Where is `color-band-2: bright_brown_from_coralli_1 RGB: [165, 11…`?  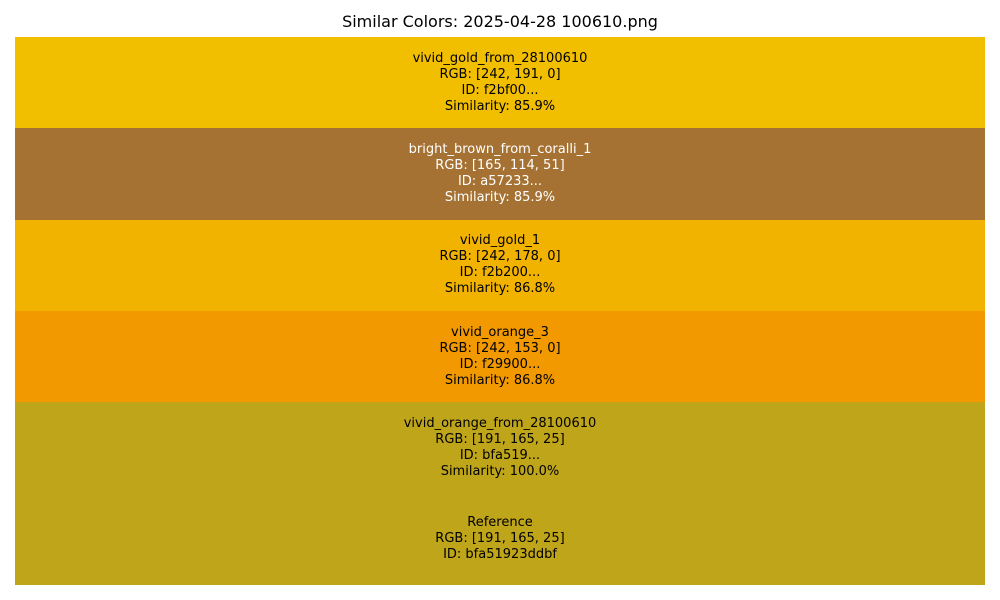
color-band-2: bright_brown_from_coralli_1 RGB: [165, 11… is located at coordinates (500, 174).